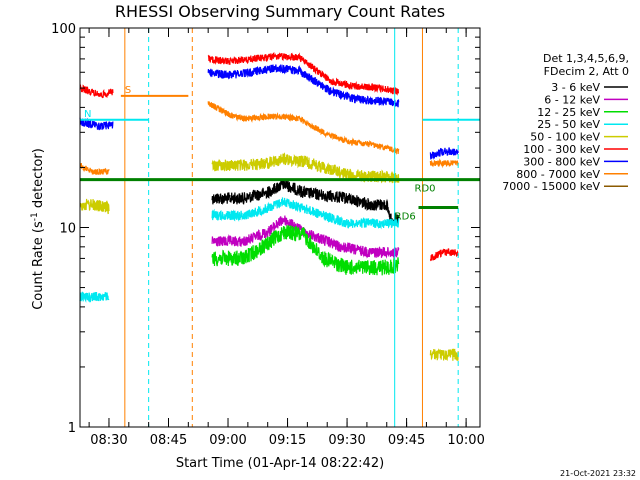 The width and height of the screenshot is (640, 480). Describe the element at coordinates (38, 265) in the screenshot. I see `y-axis-title-main: Count Rate (s` at that location.